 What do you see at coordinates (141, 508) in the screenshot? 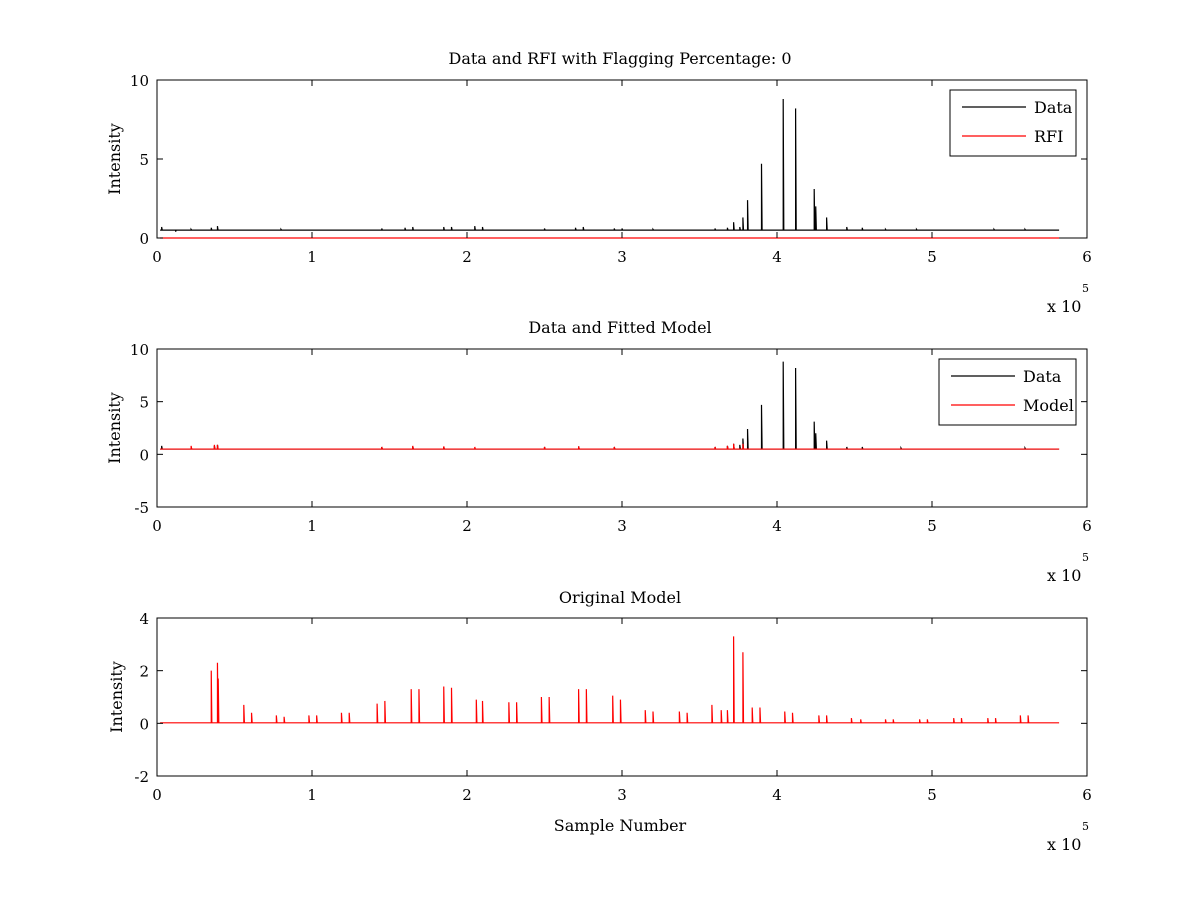
I see `y-tick-label: -5` at bounding box center [141, 508].